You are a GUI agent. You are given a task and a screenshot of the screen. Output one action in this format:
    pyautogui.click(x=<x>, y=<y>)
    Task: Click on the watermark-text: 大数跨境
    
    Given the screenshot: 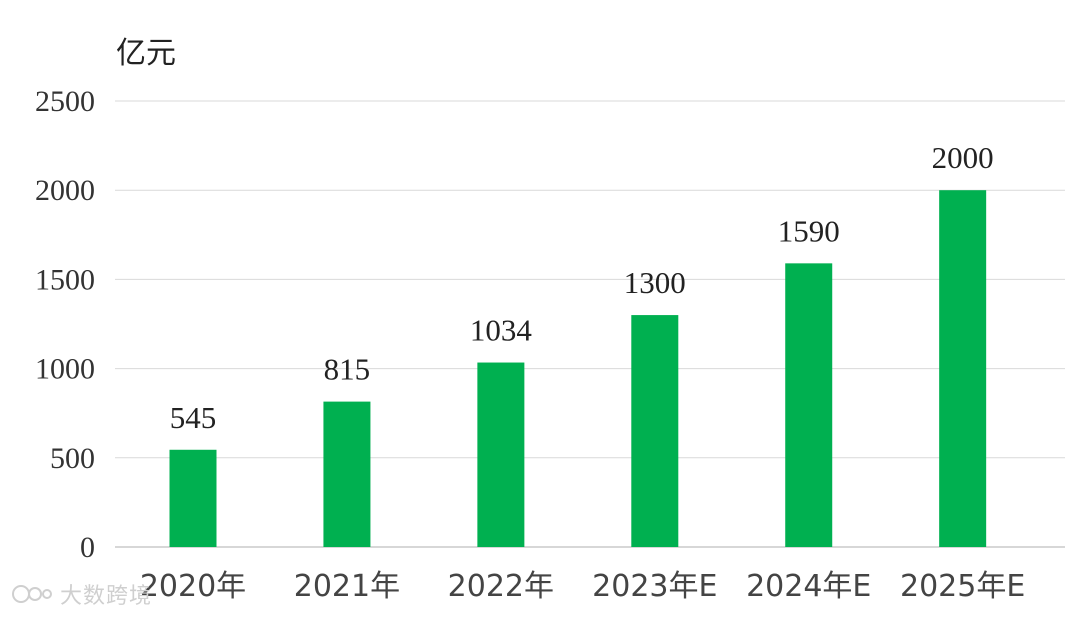 What is the action you would take?
    pyautogui.click(x=106, y=596)
    